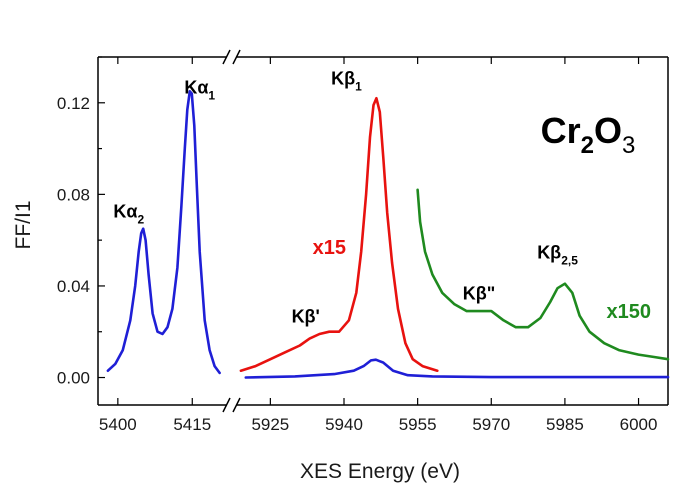 The height and width of the screenshot is (495, 700). What do you see at coordinates (418, 424) in the screenshot?
I see `x-tick-label: 5955` at bounding box center [418, 424].